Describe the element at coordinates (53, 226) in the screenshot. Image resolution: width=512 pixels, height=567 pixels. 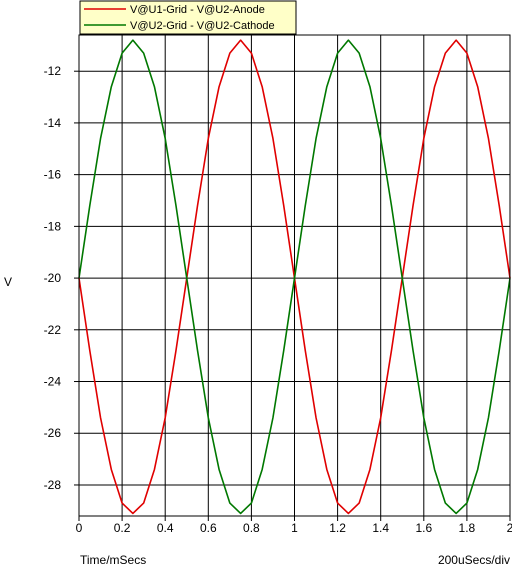
I see `y-tick-label: -18` at that location.